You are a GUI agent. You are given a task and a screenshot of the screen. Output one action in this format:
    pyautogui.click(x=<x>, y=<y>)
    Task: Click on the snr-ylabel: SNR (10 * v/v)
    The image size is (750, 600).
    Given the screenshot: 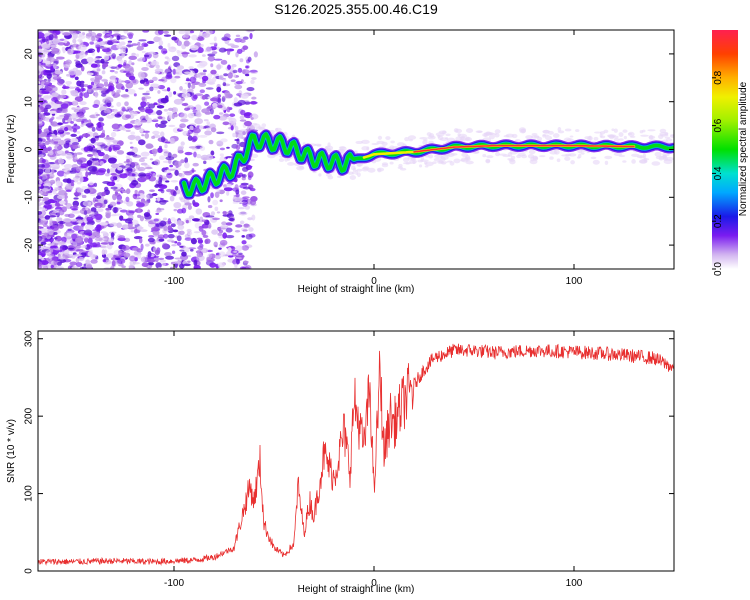 What is the action you would take?
    pyautogui.click(x=11, y=451)
    